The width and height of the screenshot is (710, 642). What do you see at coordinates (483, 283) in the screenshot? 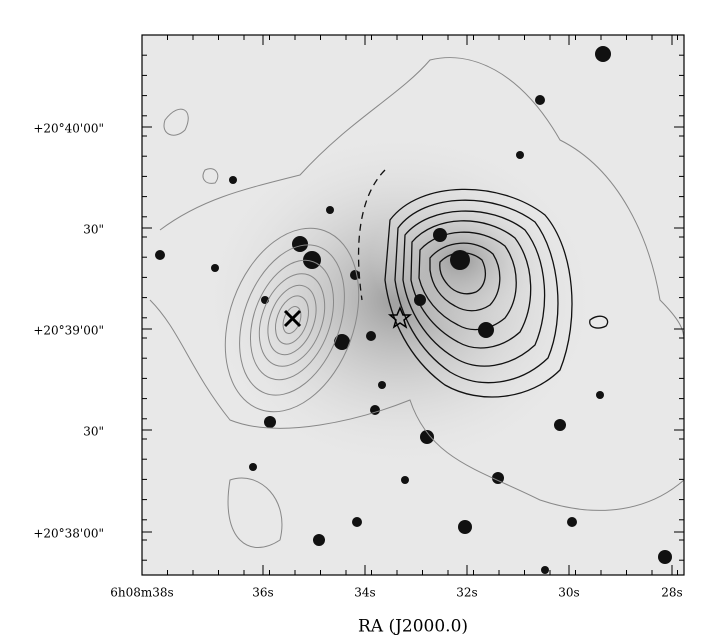
I see `black-contours` at bounding box center [483, 283].